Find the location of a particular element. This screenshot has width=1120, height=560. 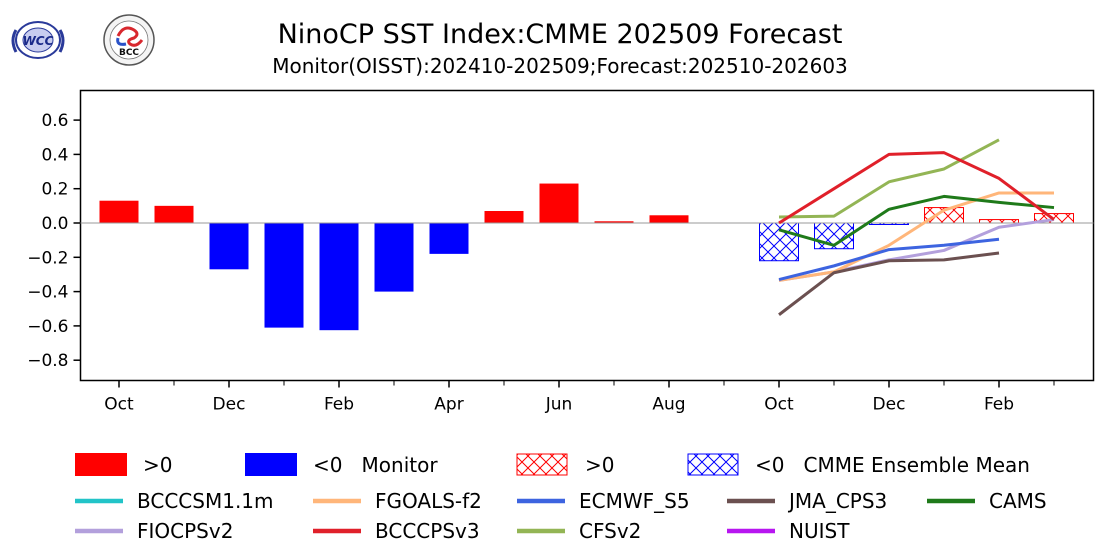

series-line-jma-cps3 is located at coordinates (889, 283).